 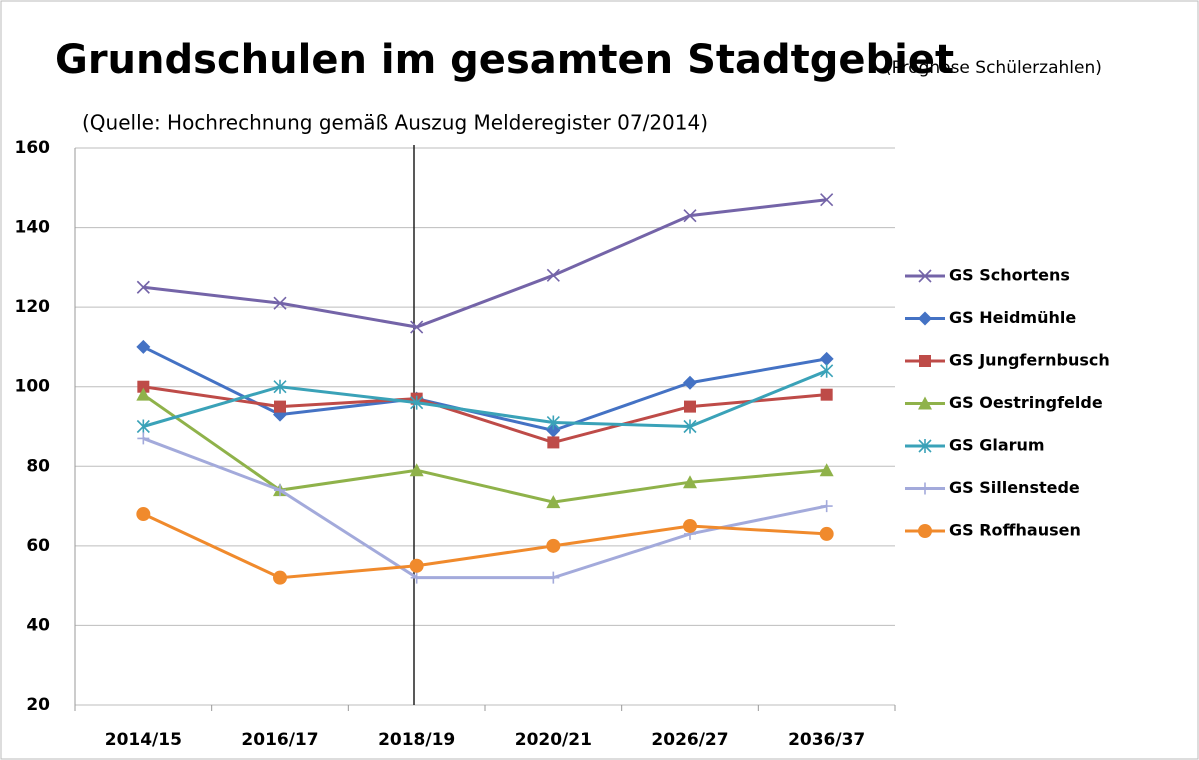 I want to click on x-tick-label: 2016/17, so click(x=279, y=740).